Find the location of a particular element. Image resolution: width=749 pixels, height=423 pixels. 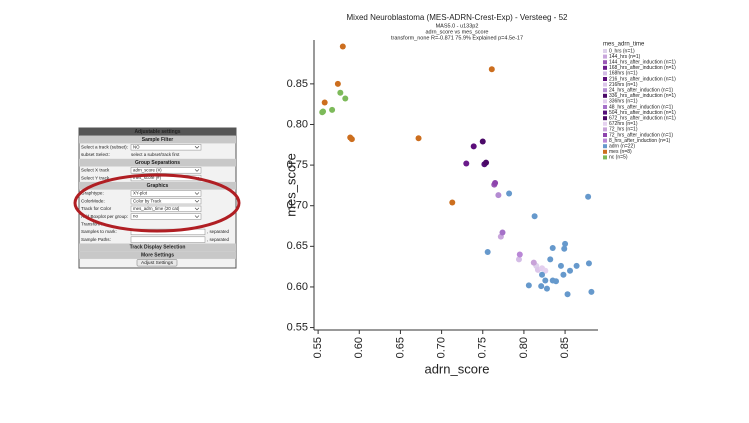

legend-label: 48_hrs_after_induction (n=1) is located at coordinates (641, 107).